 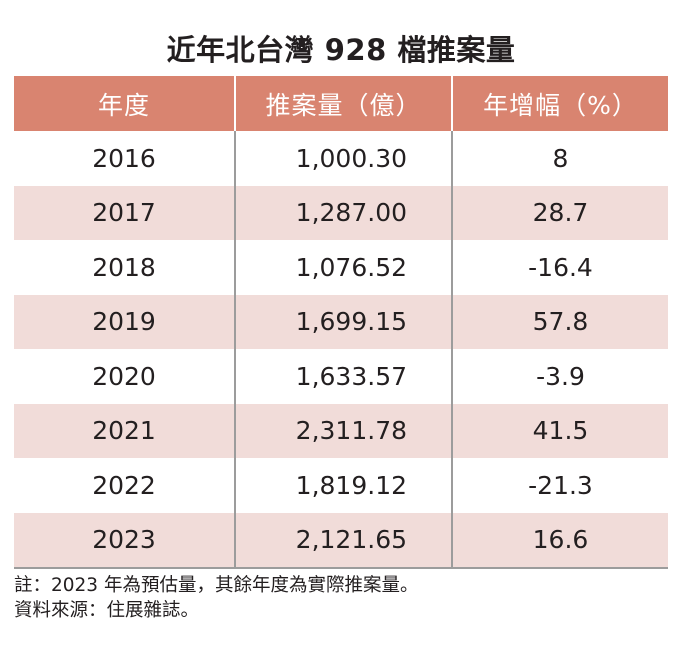 What do you see at coordinates (124, 322) in the screenshot?
I see `cell-year: 2019` at bounding box center [124, 322].